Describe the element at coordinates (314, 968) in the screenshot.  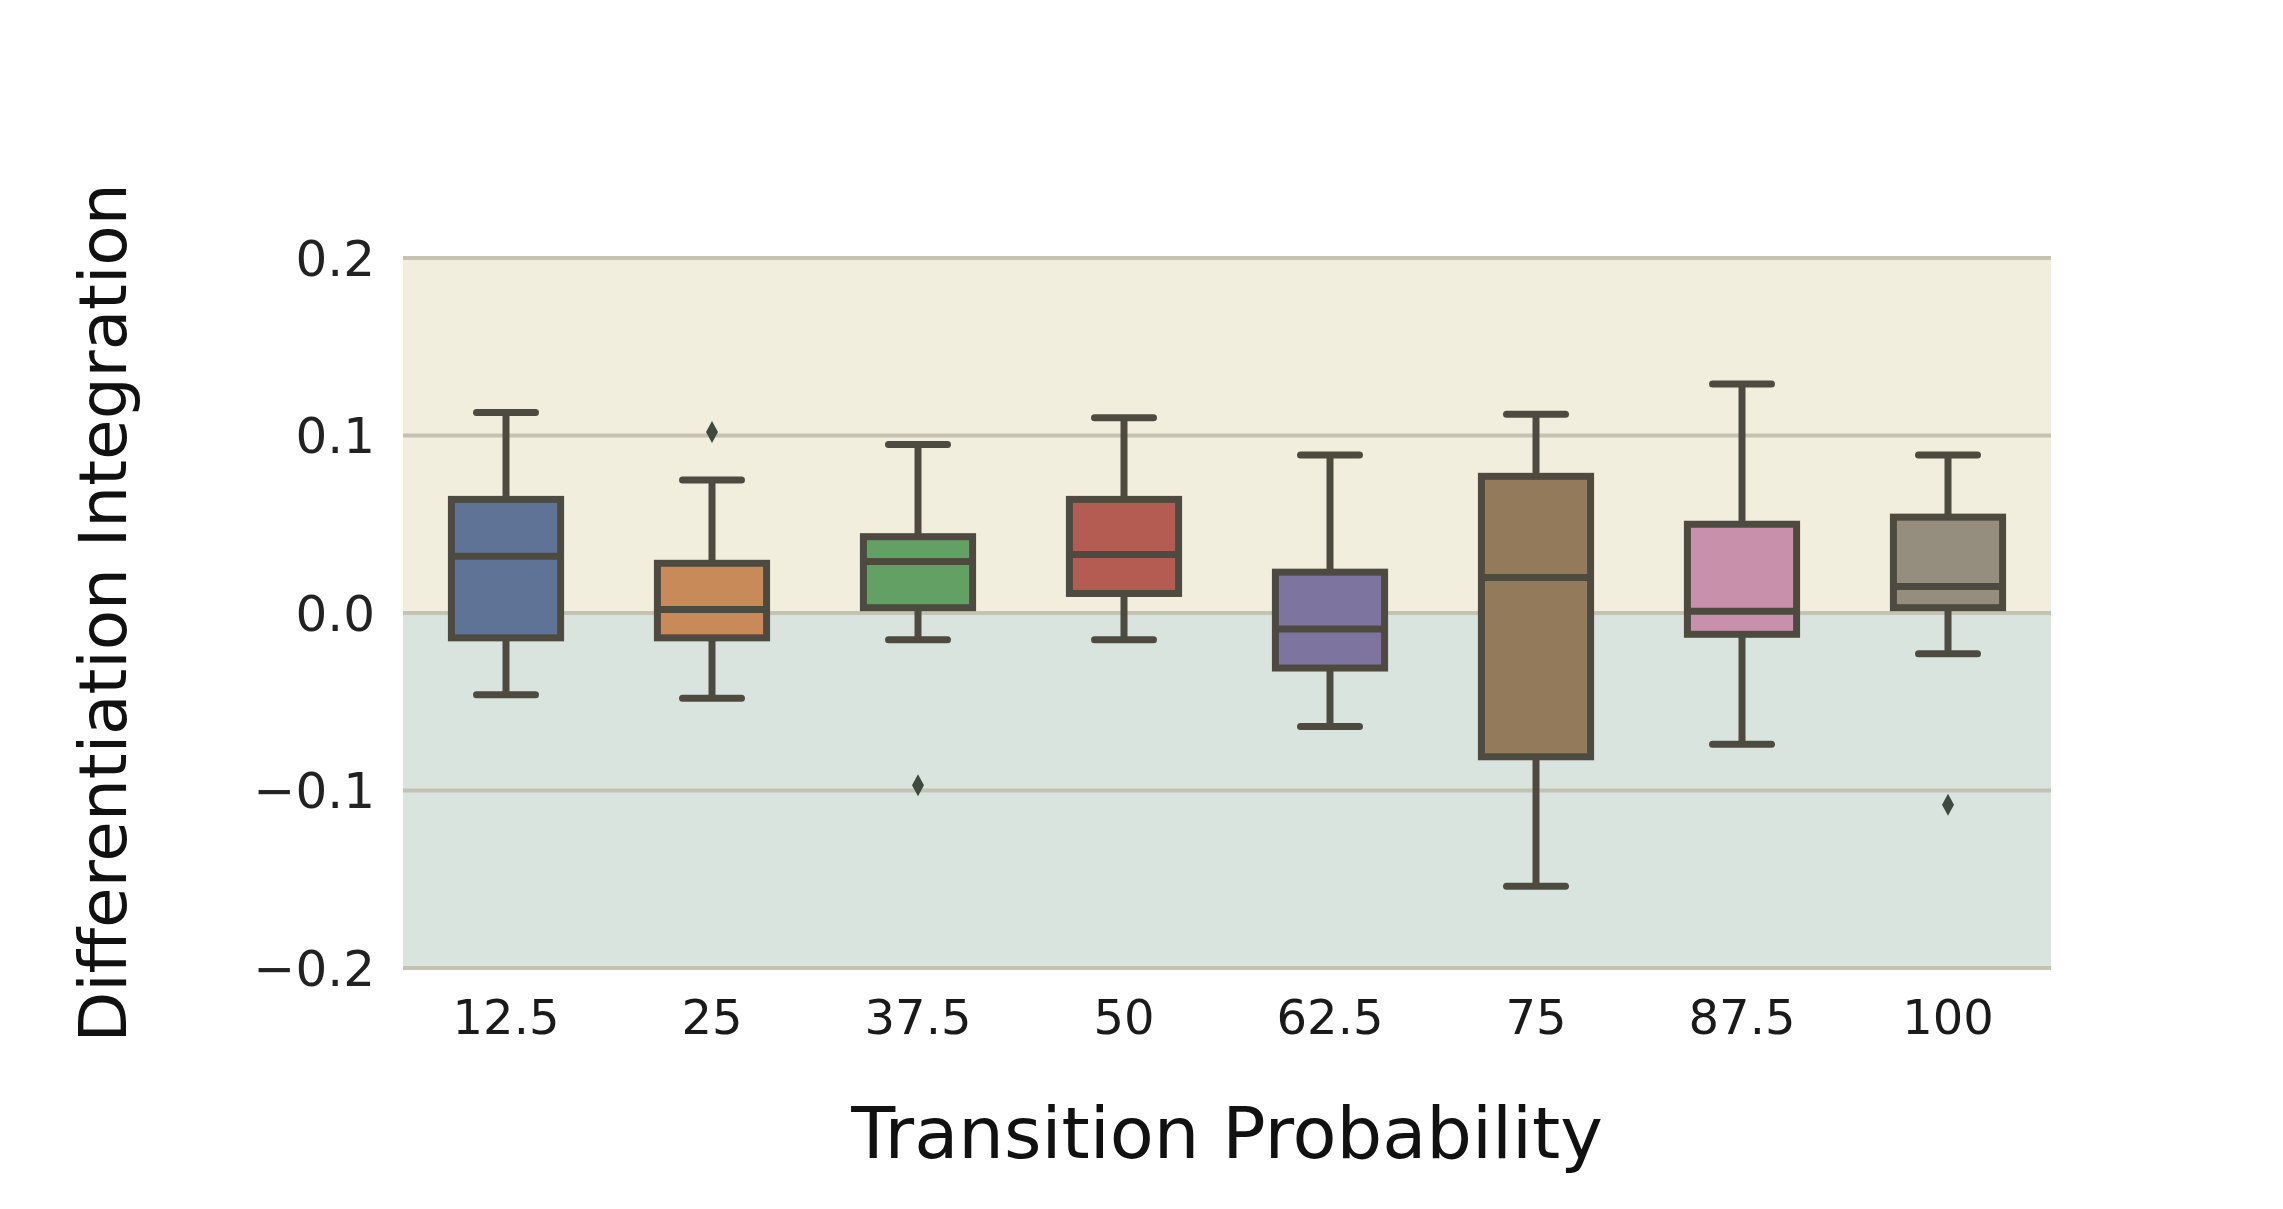
I see `y-tick-label: −0.2` at that location.